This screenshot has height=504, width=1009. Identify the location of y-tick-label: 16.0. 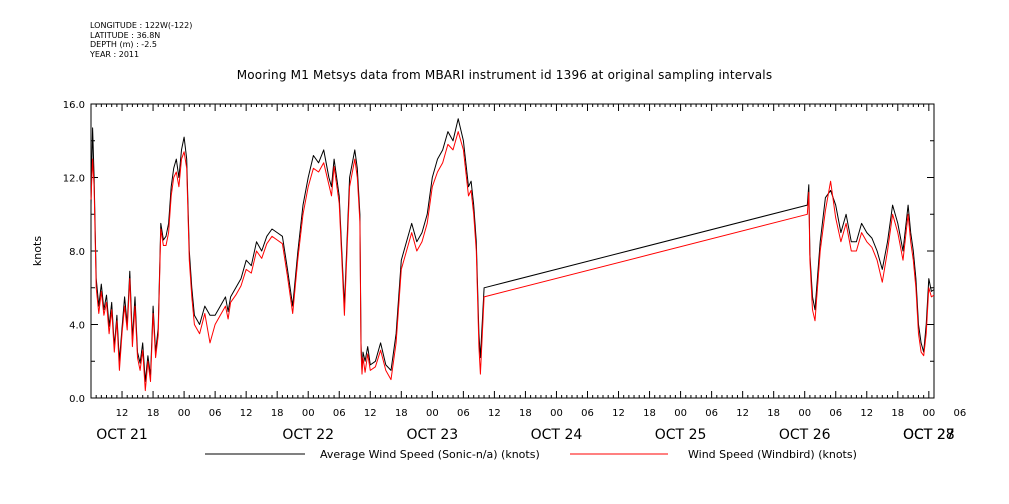
(74, 105).